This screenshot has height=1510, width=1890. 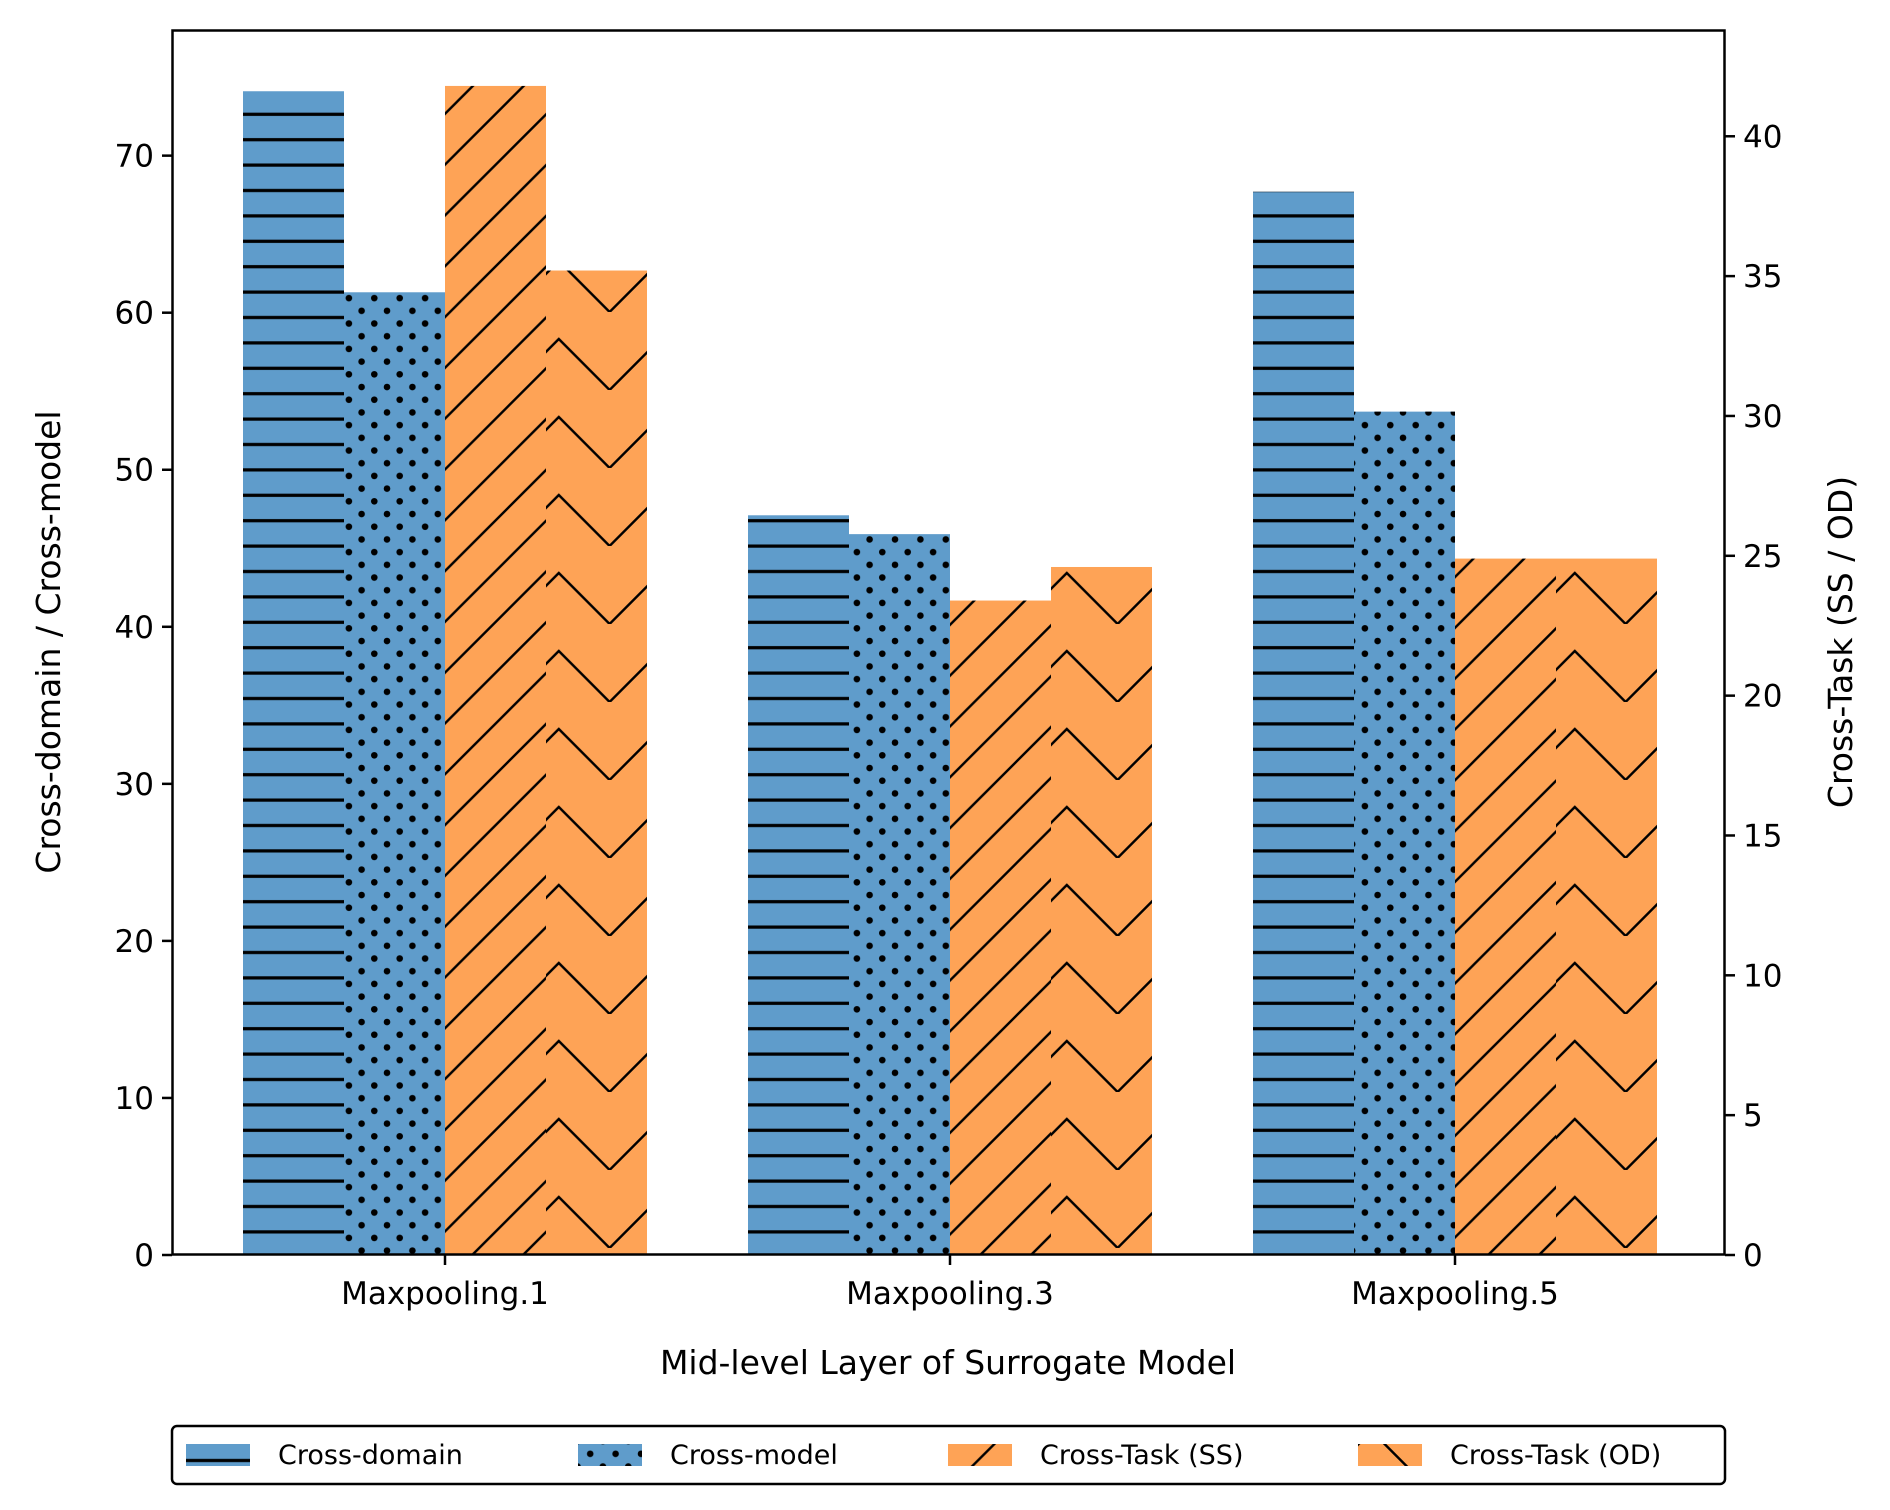 I want to click on legend-item-cross-task-ss: Cross-Task (SS), so click(x=1095, y=1455).